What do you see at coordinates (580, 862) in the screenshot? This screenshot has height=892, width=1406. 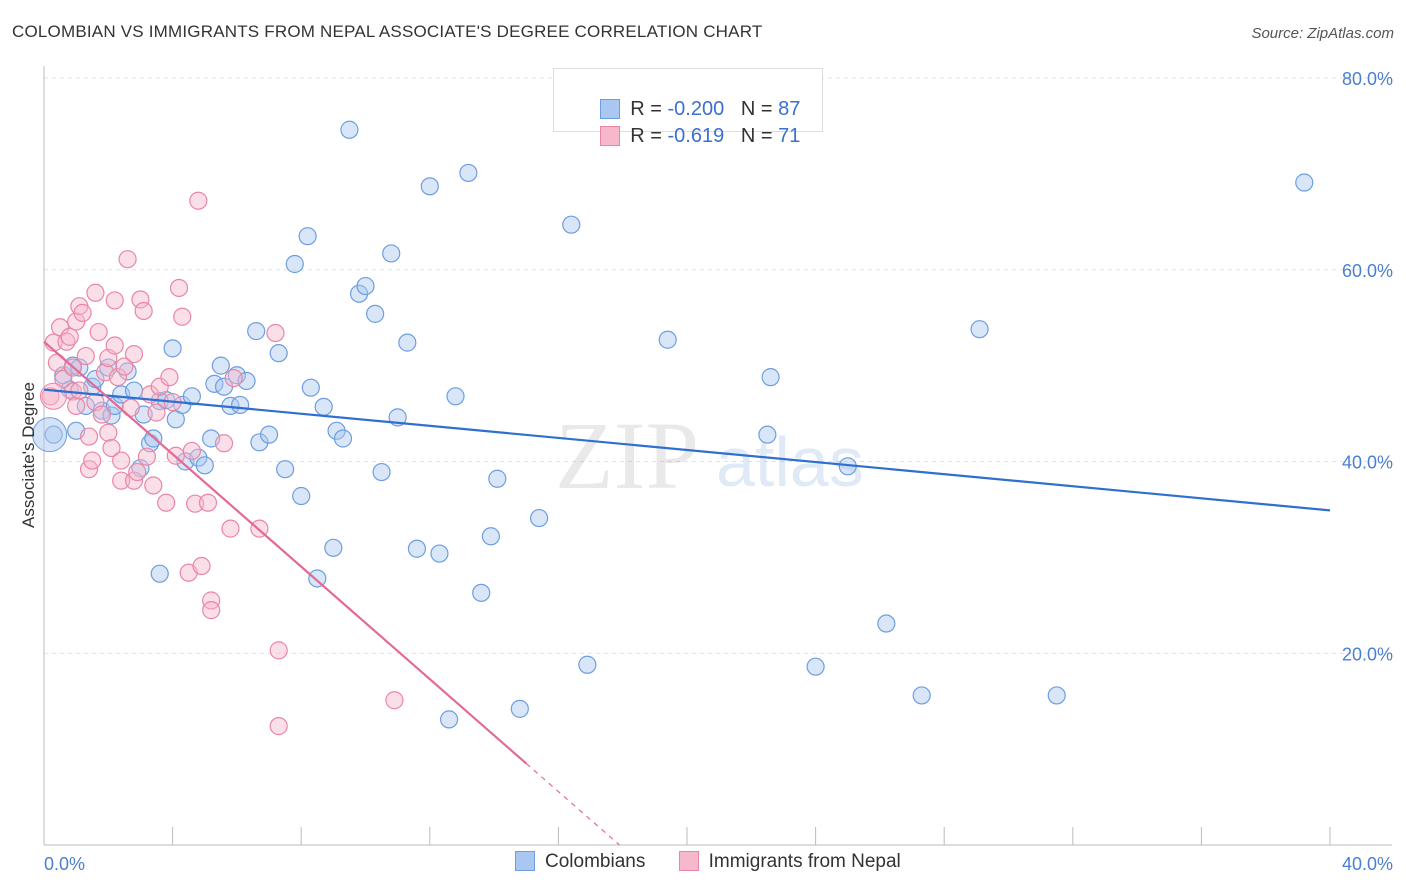 I see `legend-item-colombians: Colombians` at bounding box center [580, 862].